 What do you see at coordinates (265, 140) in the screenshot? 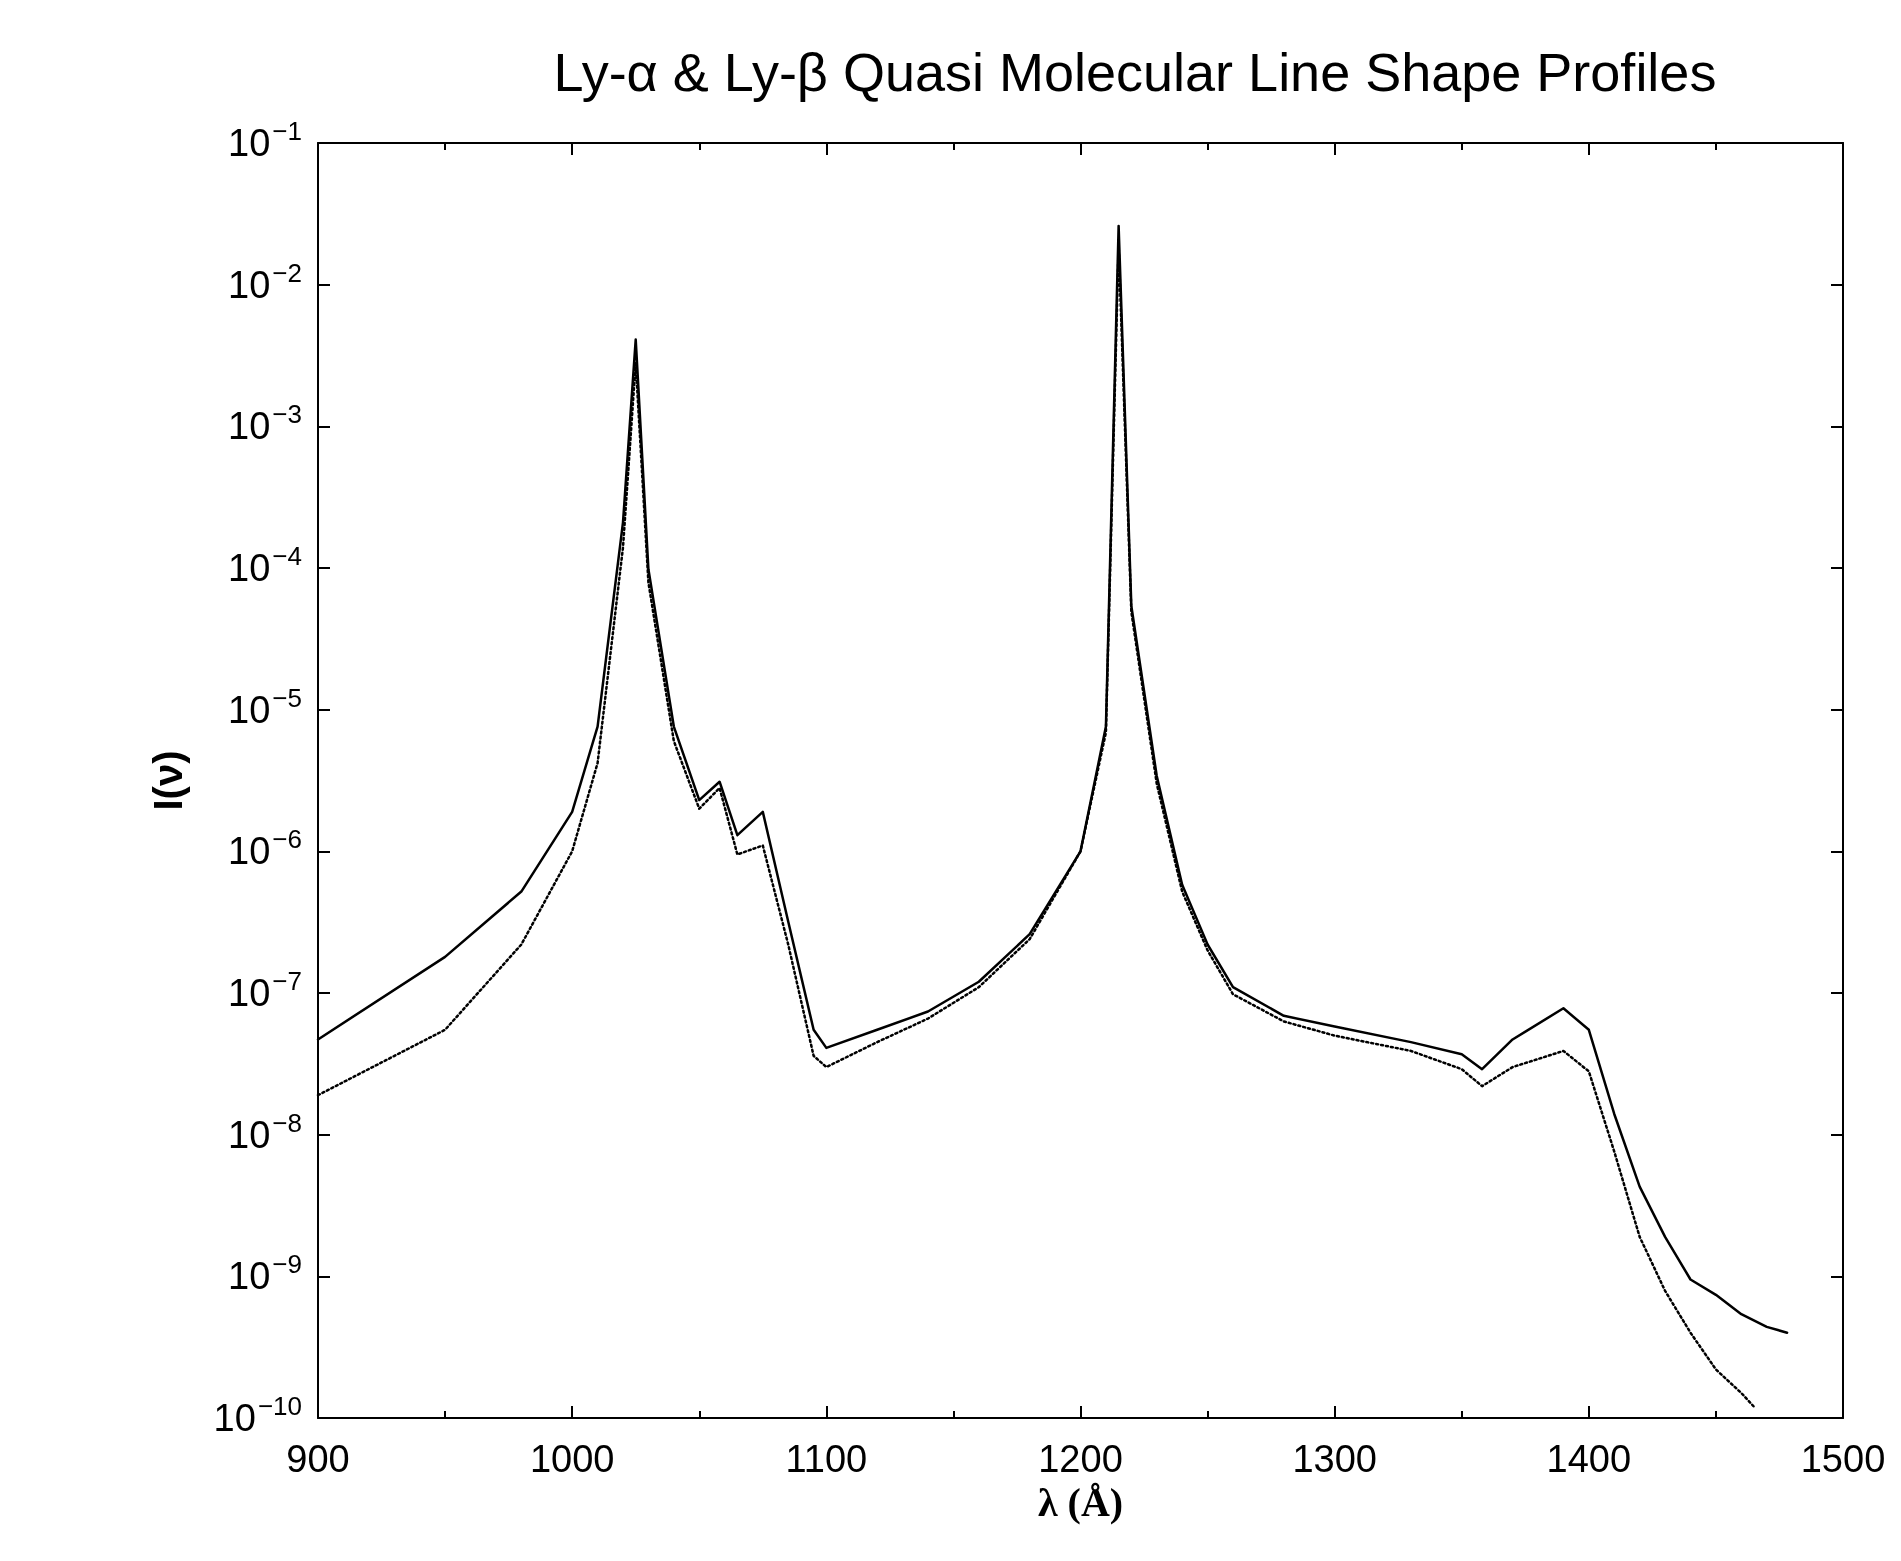
I see `y-tick-label: 10$^{−1}$` at bounding box center [265, 140].